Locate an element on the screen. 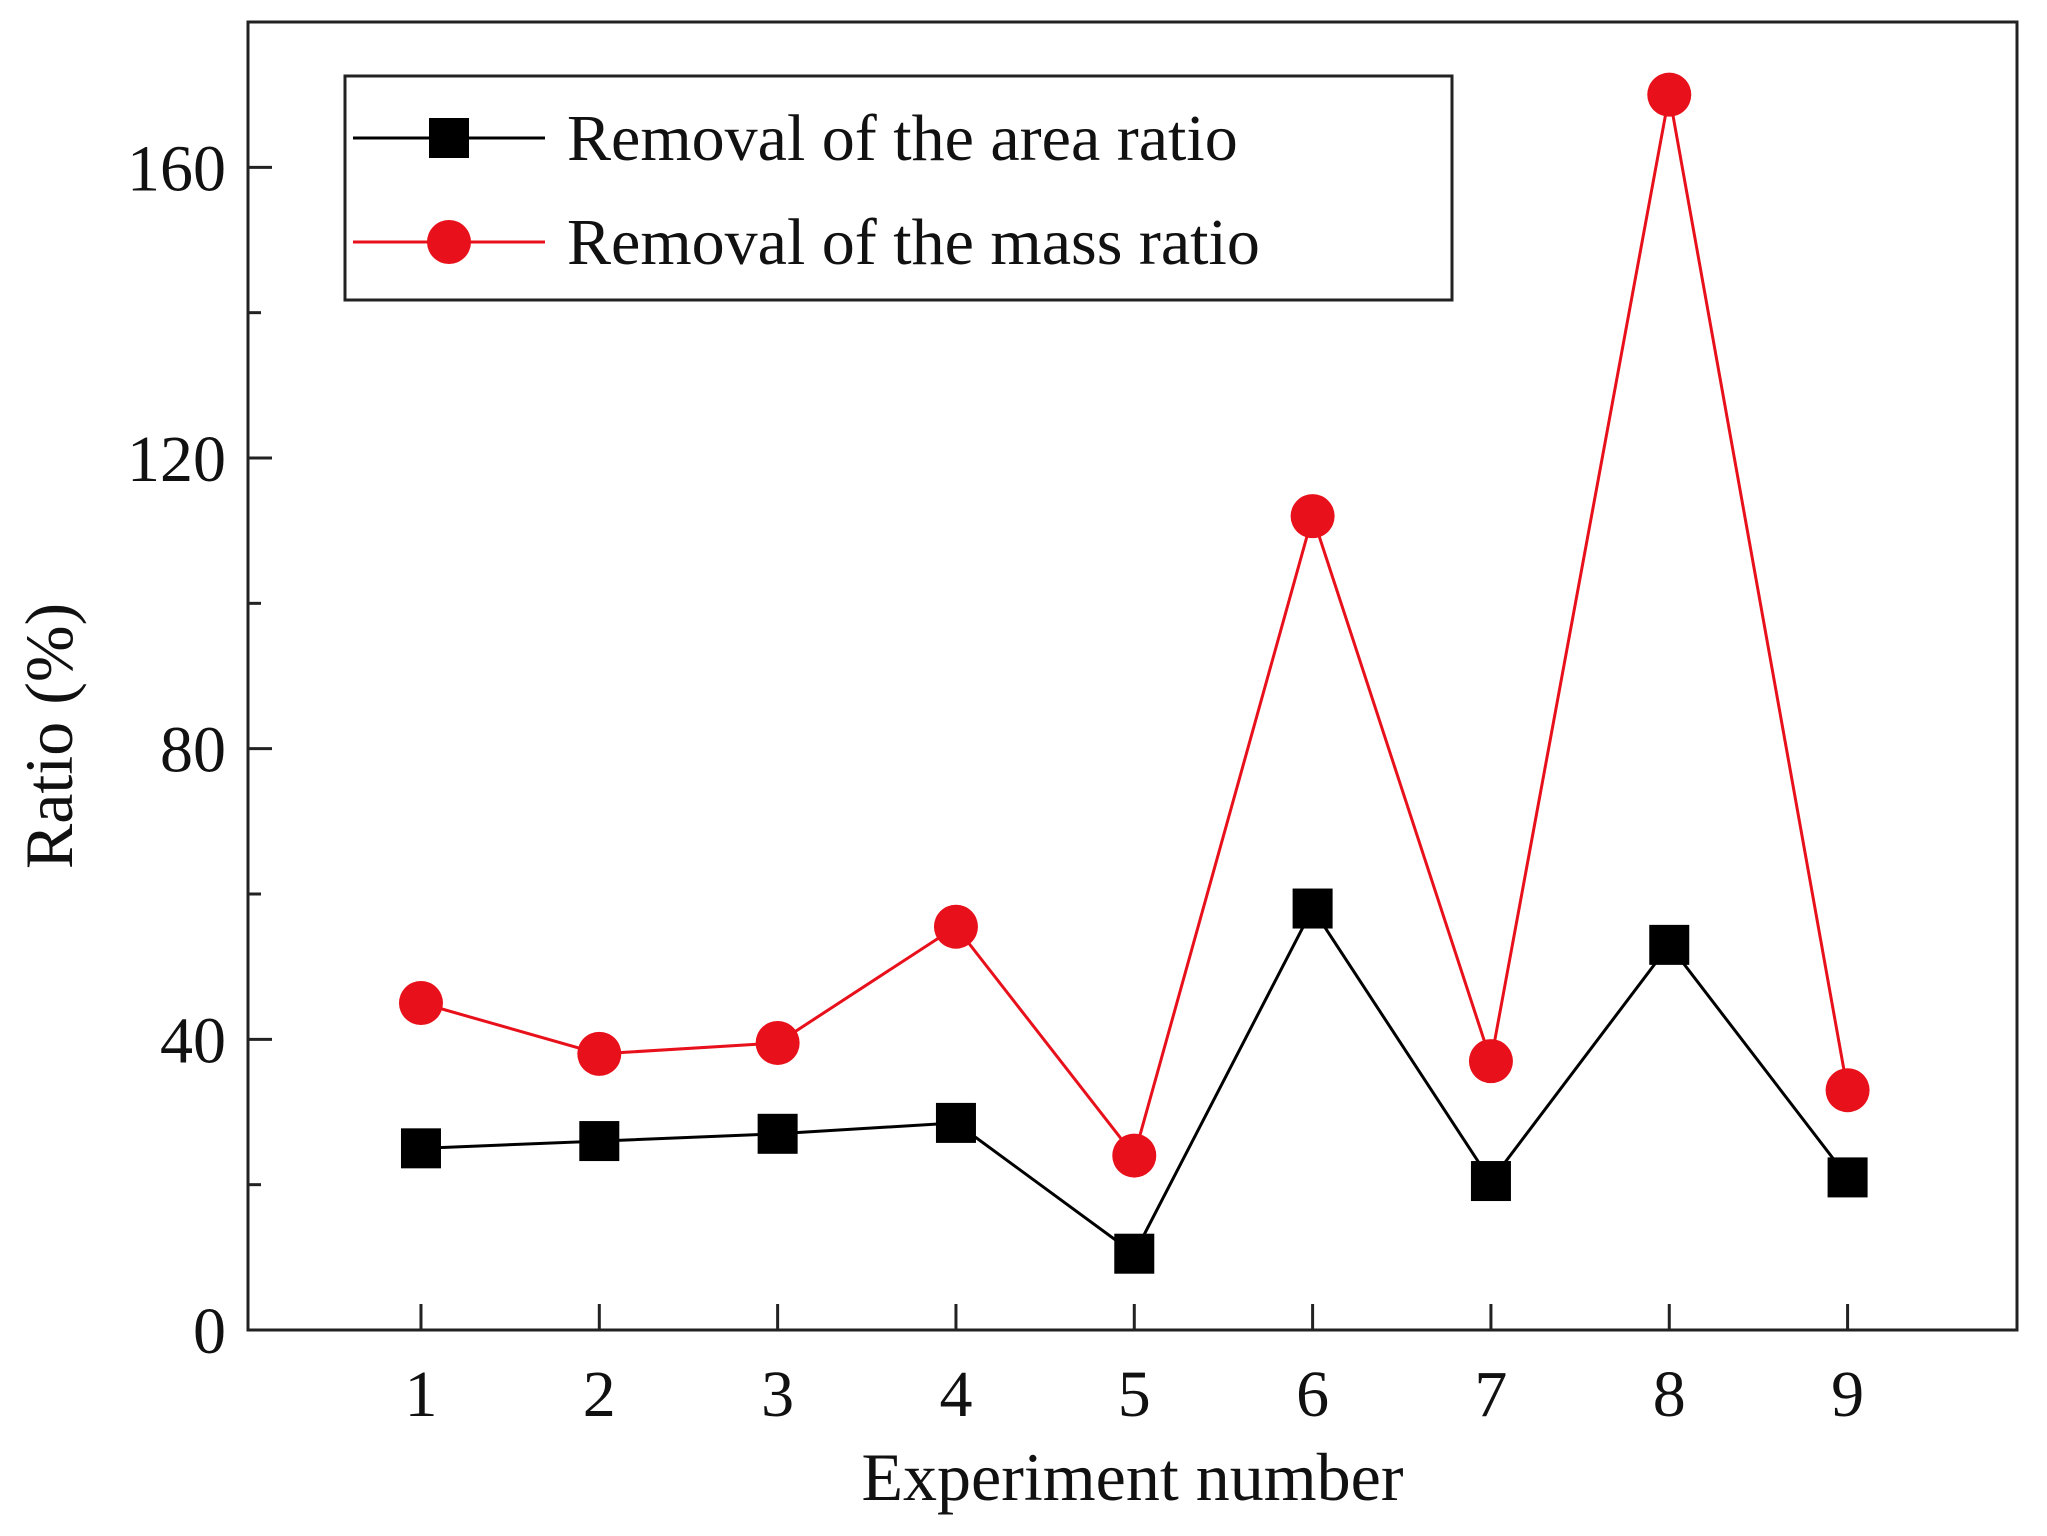 The image size is (2047, 1536). x-tick-label: 1 is located at coordinates (420, 1394).